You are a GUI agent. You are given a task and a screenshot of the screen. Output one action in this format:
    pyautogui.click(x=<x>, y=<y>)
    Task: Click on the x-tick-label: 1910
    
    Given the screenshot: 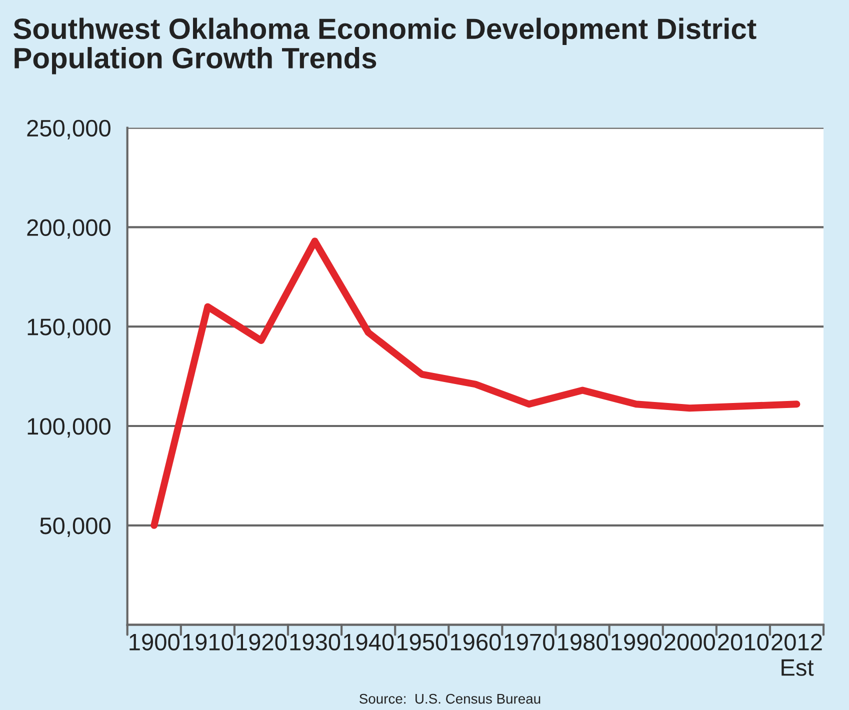 What is the action you would take?
    pyautogui.click(x=208, y=642)
    